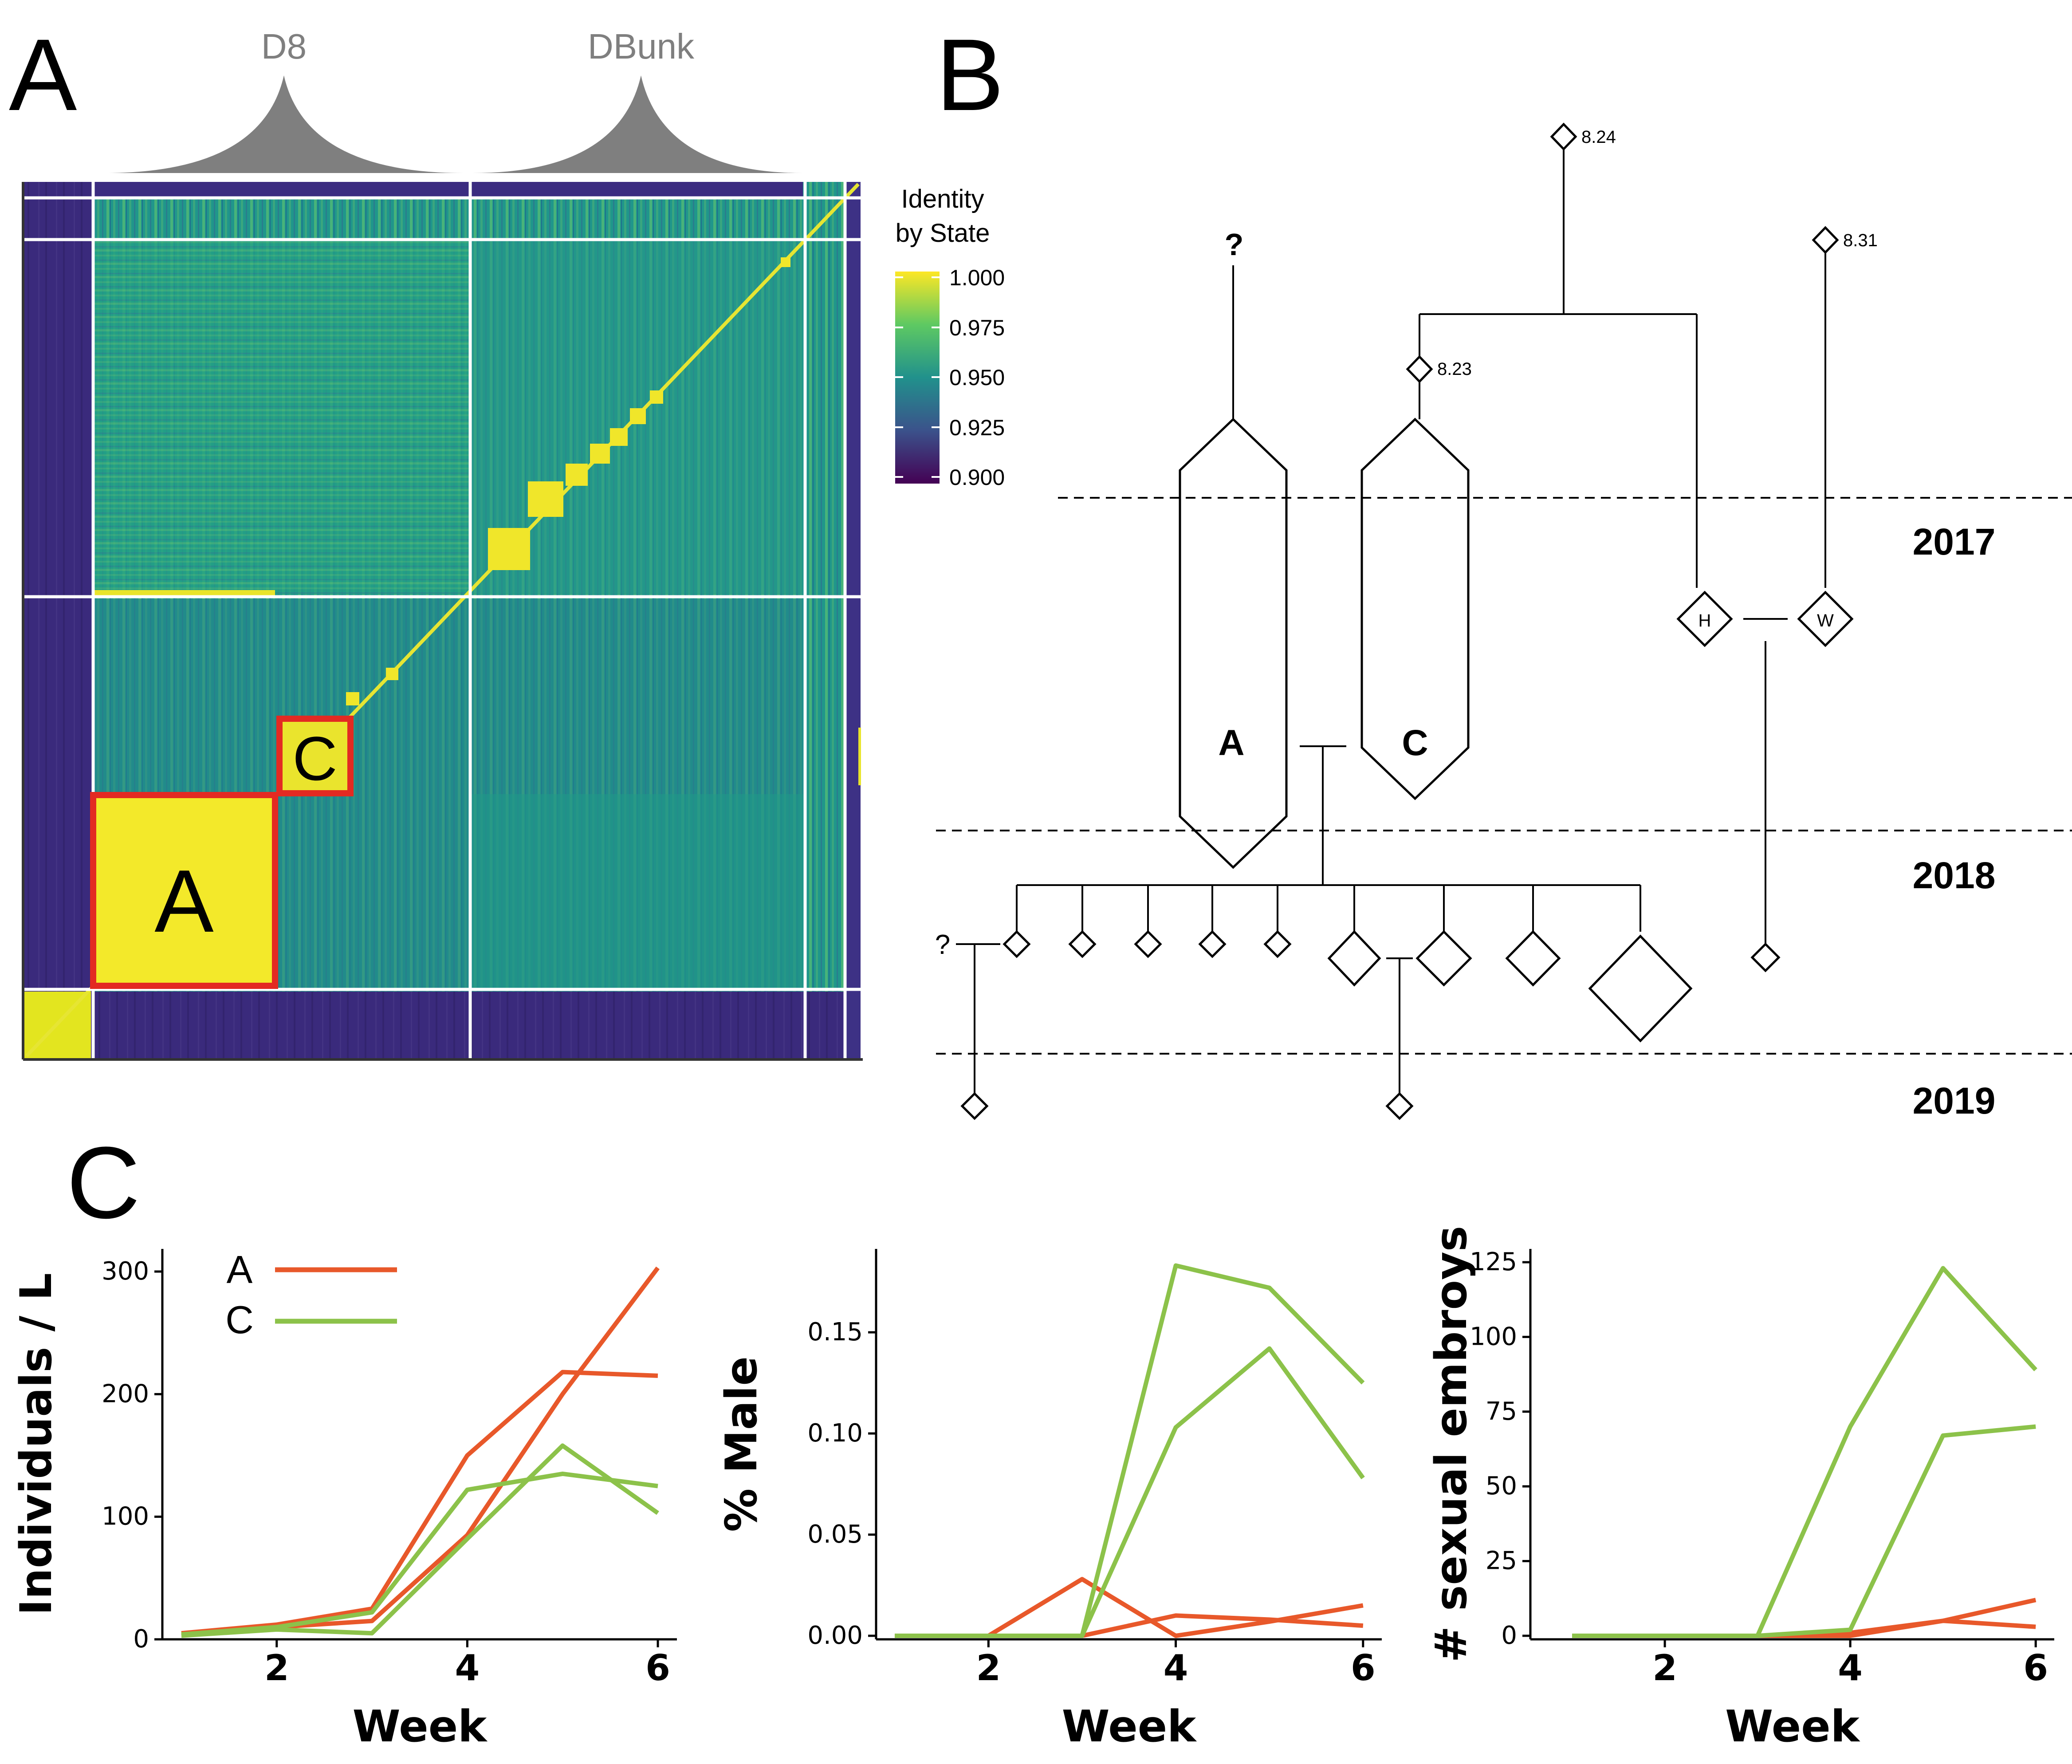  I want to click on heatmap-block-upper-d8, so click(281, 417).